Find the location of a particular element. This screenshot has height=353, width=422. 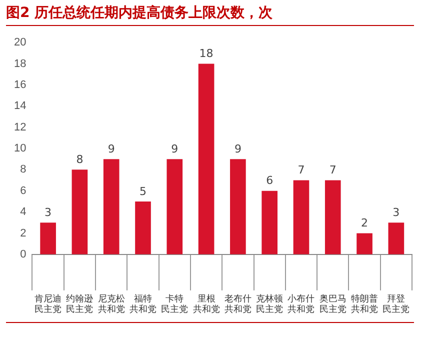

y-tick-label: 18 is located at coordinates (20, 64).